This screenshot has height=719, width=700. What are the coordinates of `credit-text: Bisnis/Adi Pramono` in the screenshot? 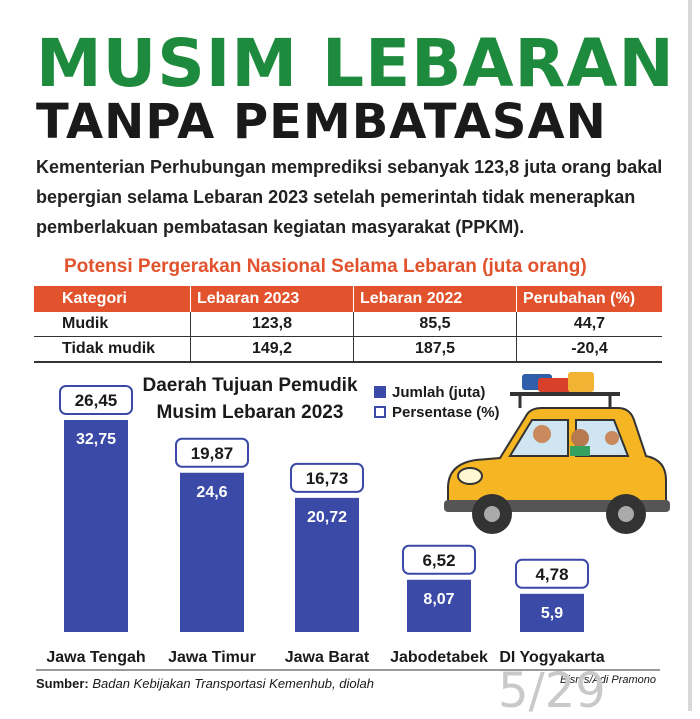 It's located at (608, 680).